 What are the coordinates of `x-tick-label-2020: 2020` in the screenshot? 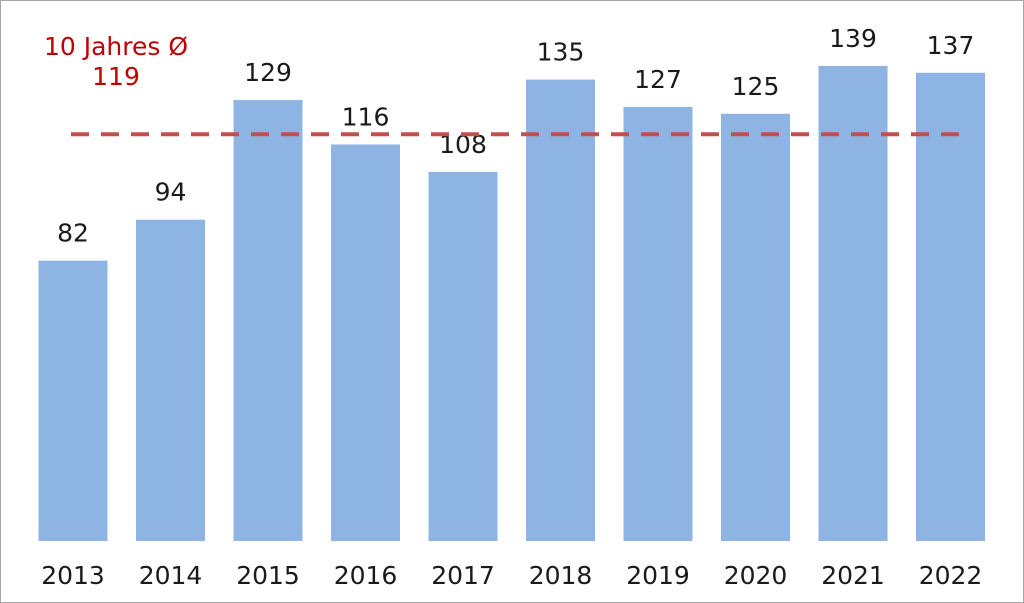 It's located at (756, 575).